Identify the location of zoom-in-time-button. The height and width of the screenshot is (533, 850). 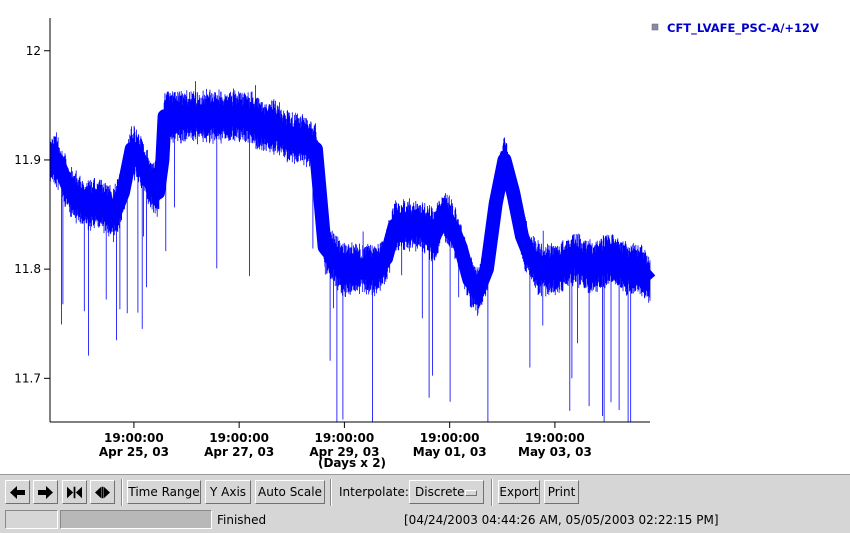
(74, 492).